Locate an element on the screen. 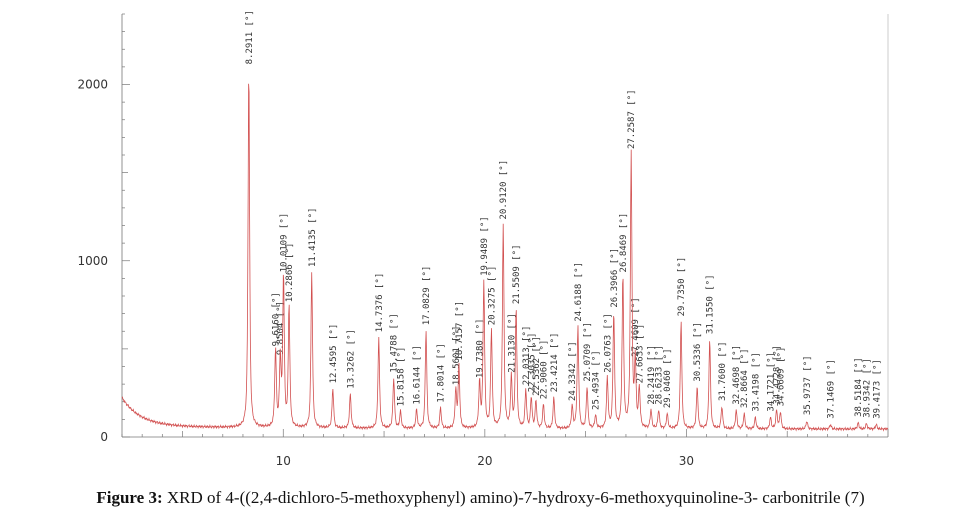 The height and width of the screenshot is (520, 961). peak-label: 22.9060 [°] is located at coordinates (544, 370).